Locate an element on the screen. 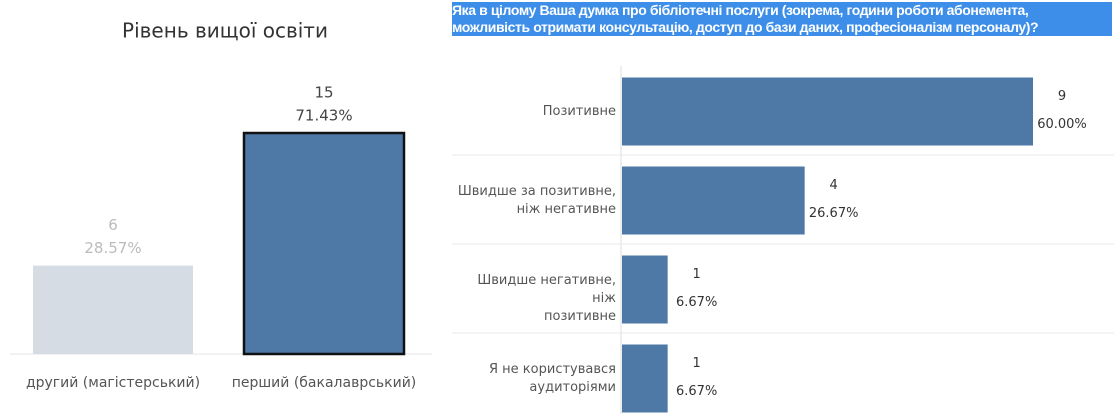  value-label: 4 is located at coordinates (834, 185).